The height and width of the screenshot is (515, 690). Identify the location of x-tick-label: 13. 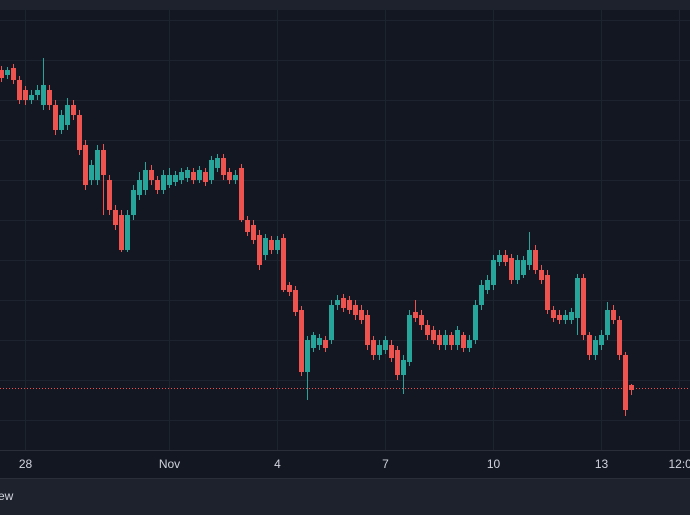
(602, 464).